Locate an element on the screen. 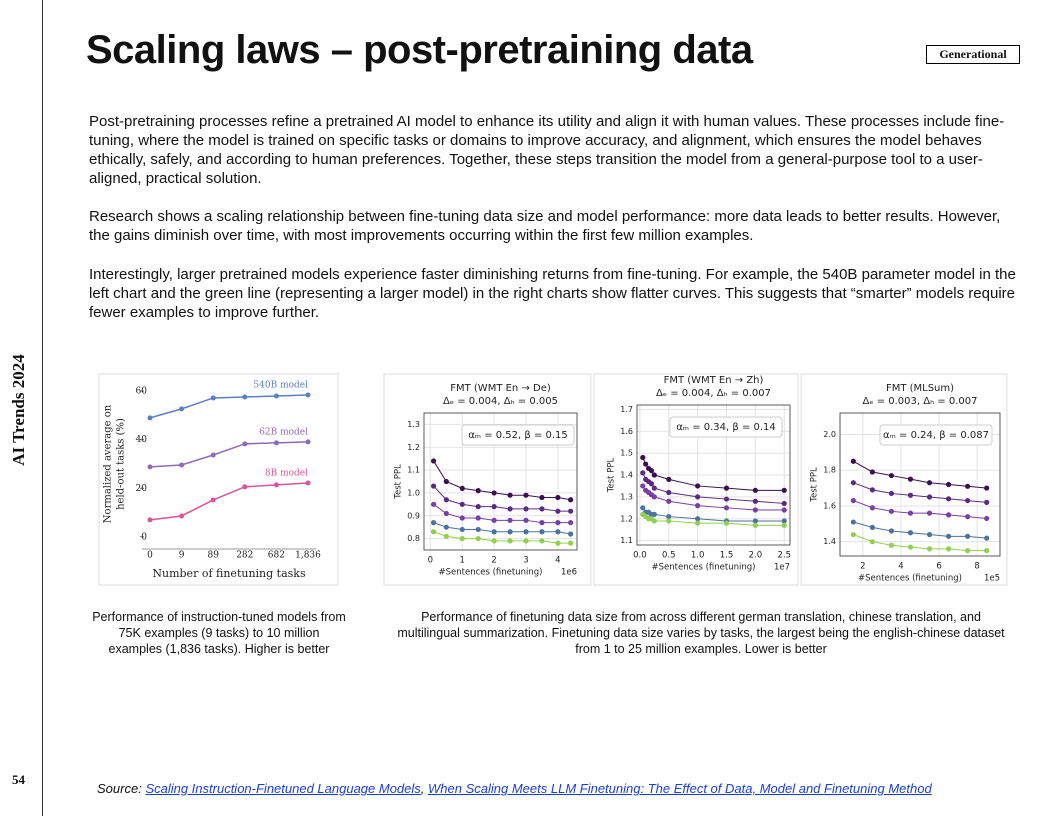 The width and height of the screenshot is (1056, 816). chart-title: Δₑ = 0.003, Δₕ = 0.007 is located at coordinates (920, 401).